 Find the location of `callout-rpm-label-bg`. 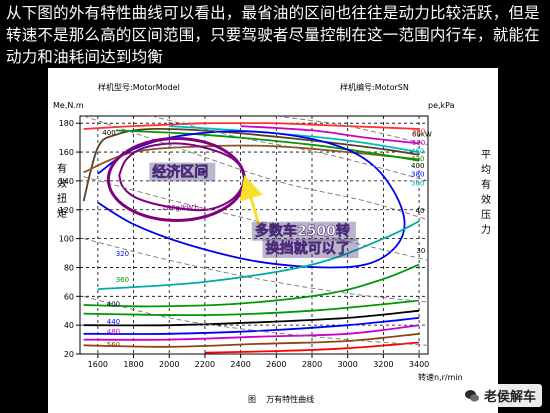

callout-rpm-label-bg is located at coordinates (303, 231).